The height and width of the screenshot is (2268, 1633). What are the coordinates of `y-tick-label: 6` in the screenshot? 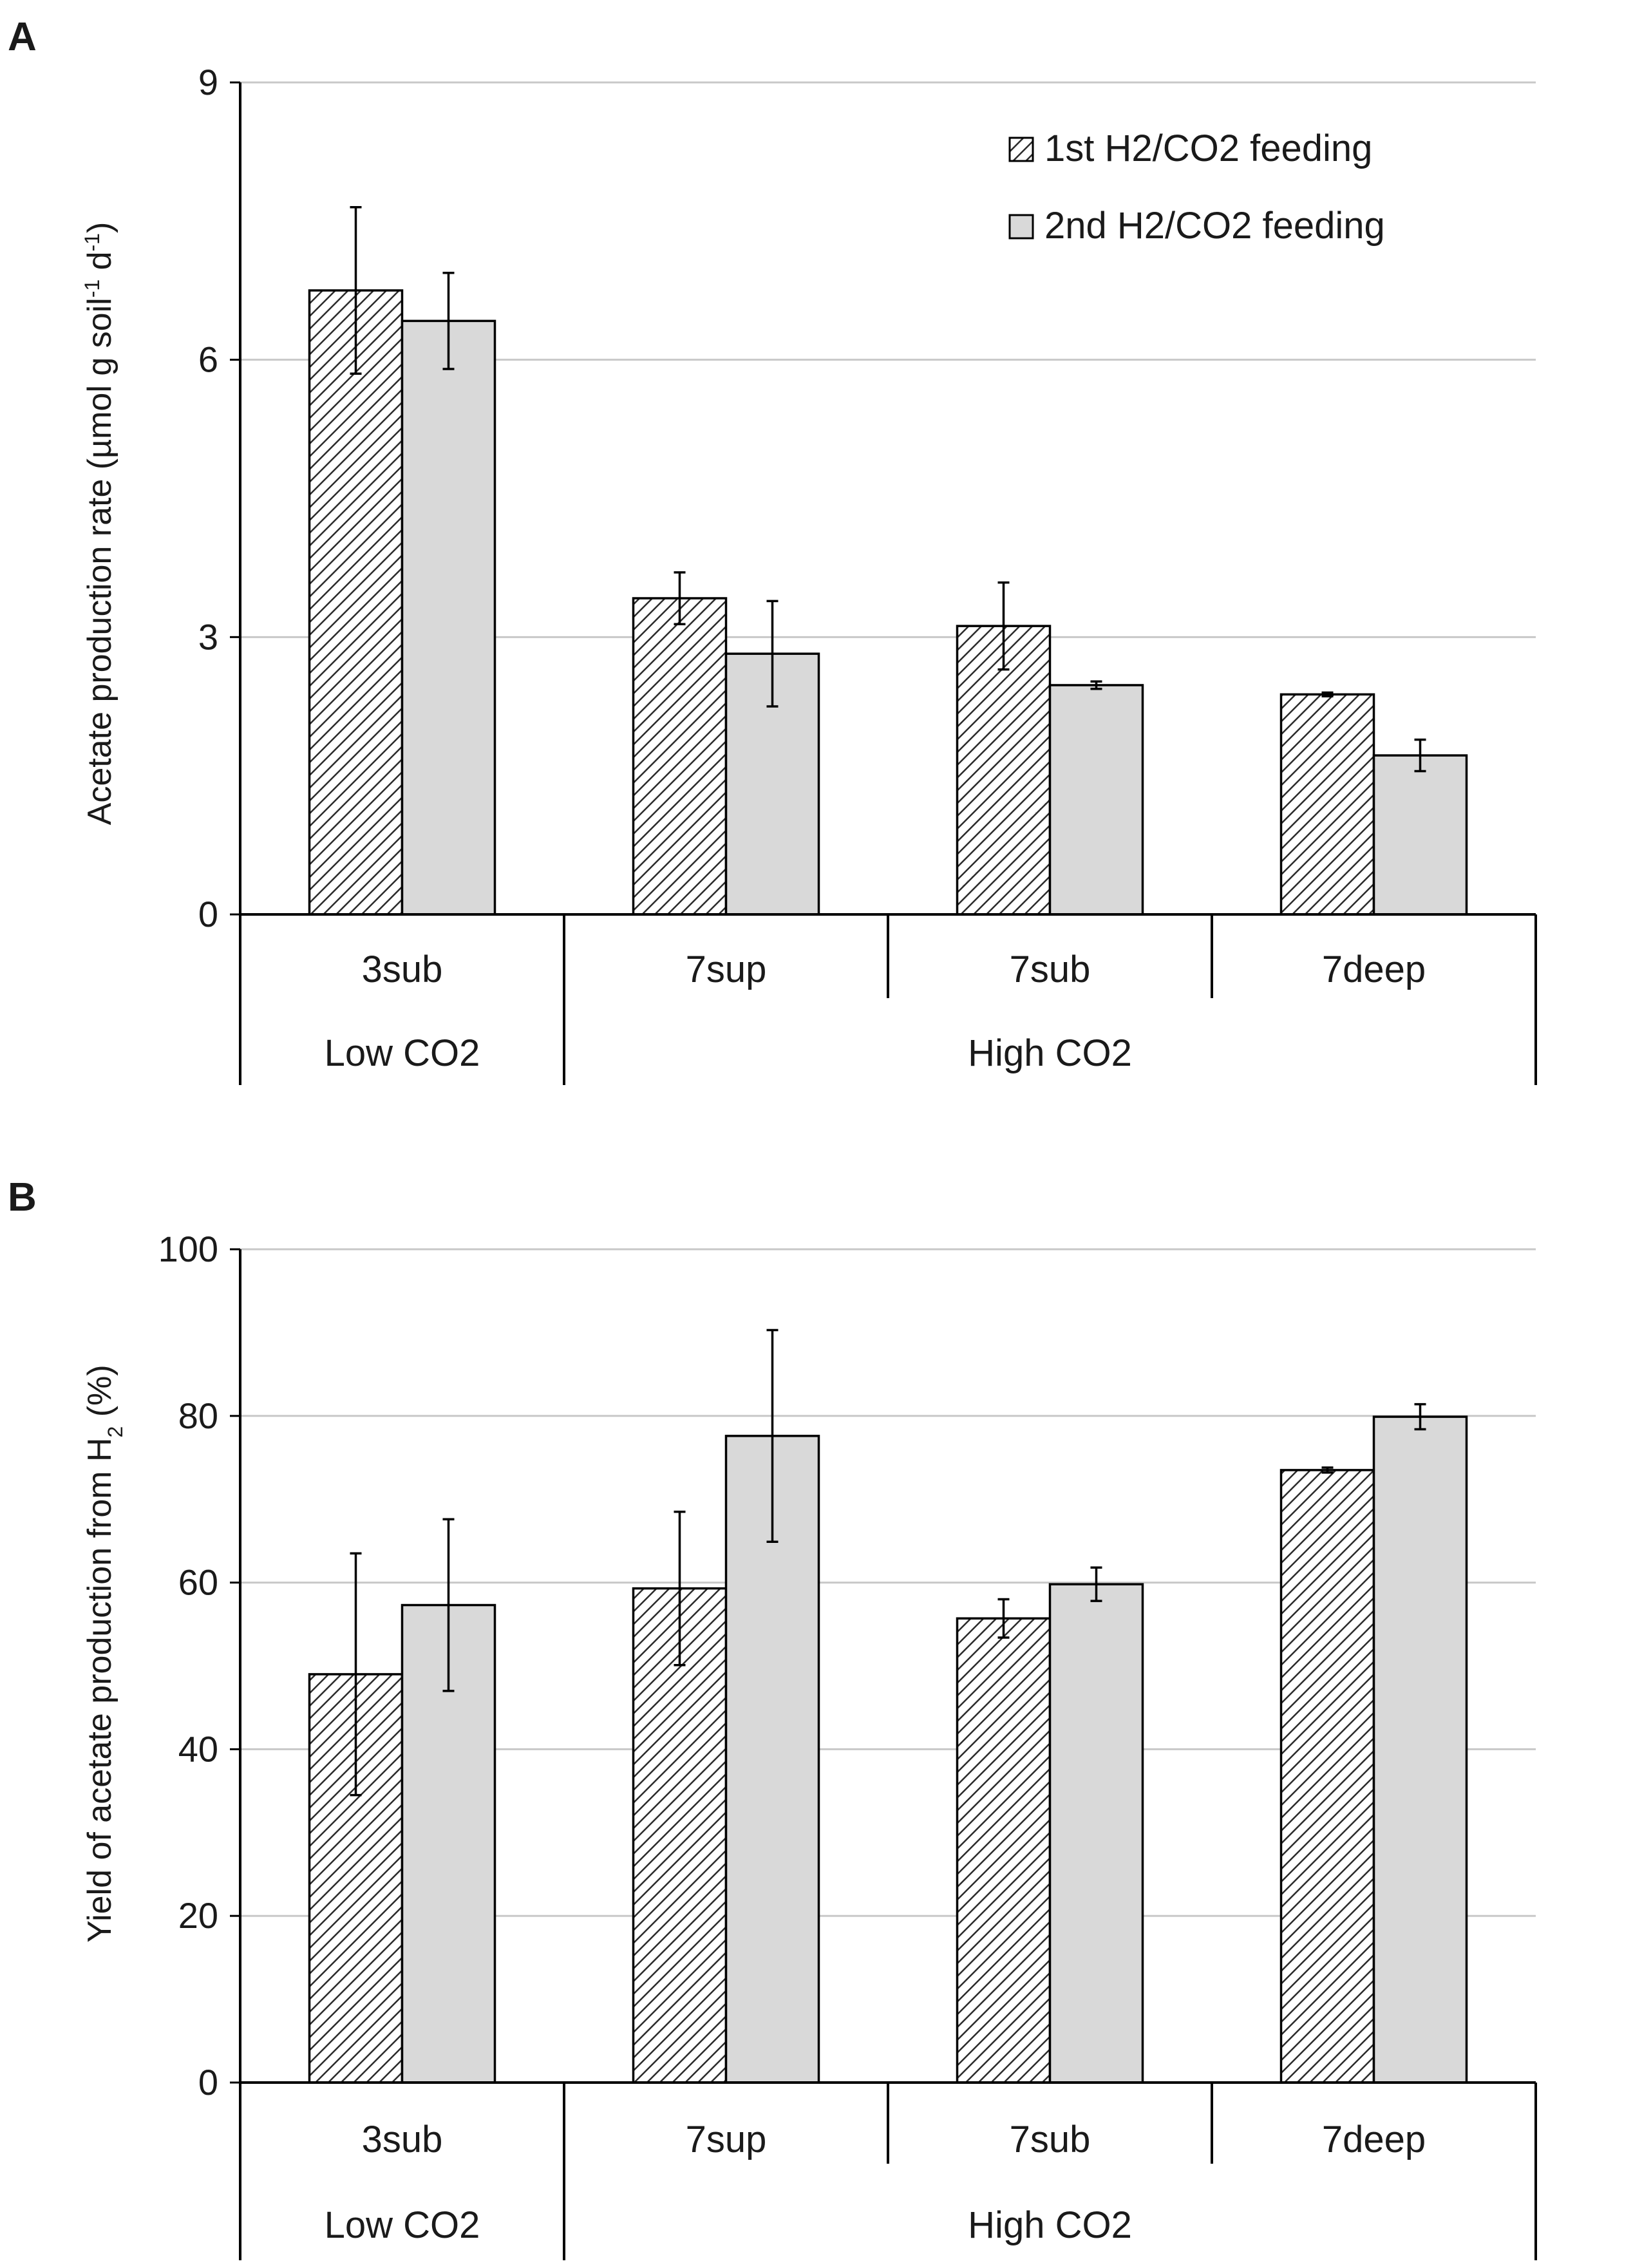 It's located at (208, 359).